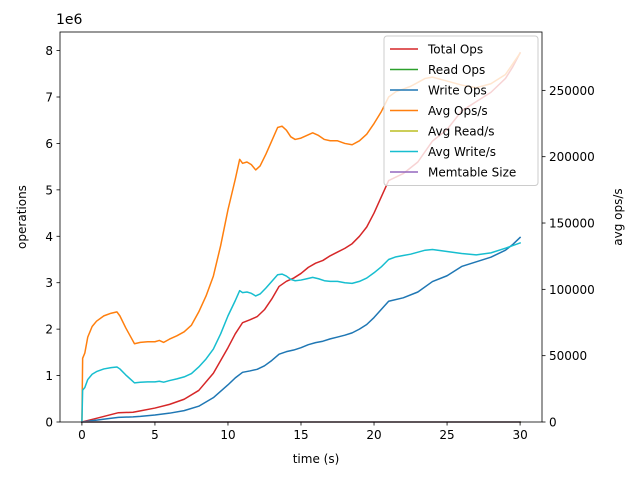  Describe the element at coordinates (461, 132) in the screenshot. I see `legend-entry-label: Avg Read/s` at that location.